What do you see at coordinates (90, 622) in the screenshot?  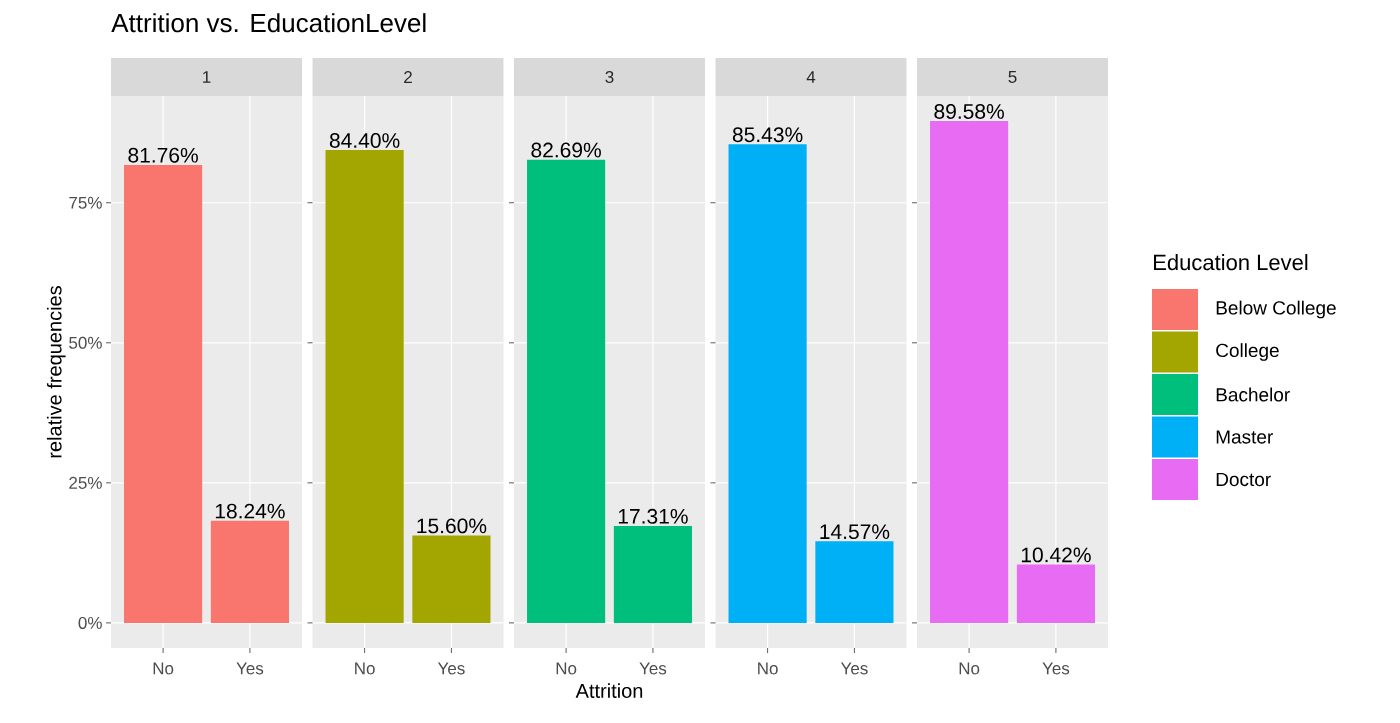 I see `y-tick-label: 0%` at bounding box center [90, 622].